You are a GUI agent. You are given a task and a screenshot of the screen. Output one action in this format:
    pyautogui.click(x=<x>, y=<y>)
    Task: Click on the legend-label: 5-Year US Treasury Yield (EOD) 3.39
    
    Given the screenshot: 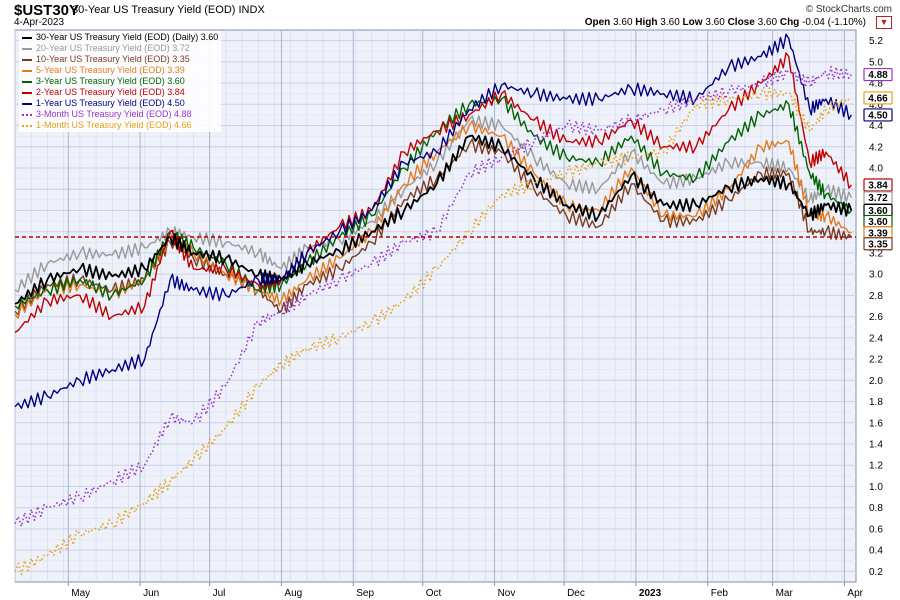 What is the action you would take?
    pyautogui.click(x=110, y=70)
    